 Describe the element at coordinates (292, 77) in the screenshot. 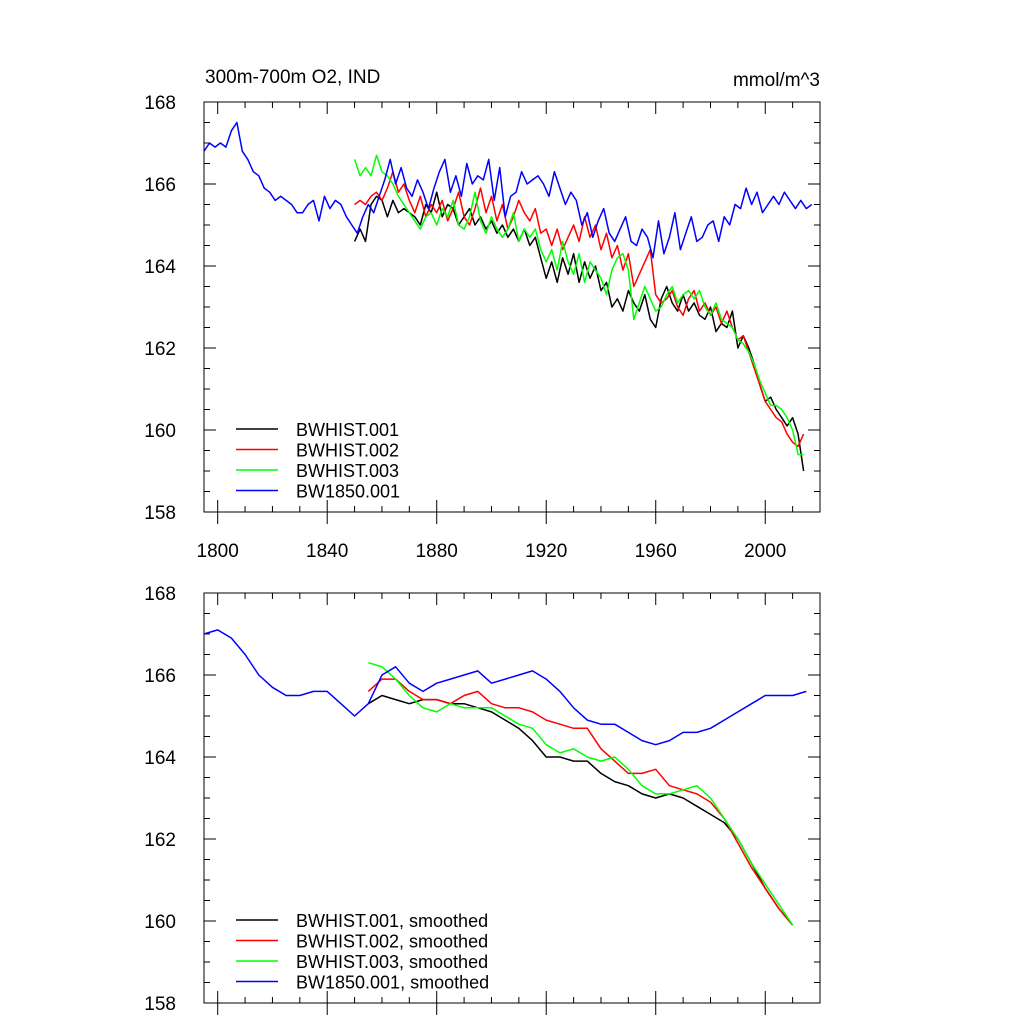

I see `chart-title-left: 300m-700m O2, IND` at that location.